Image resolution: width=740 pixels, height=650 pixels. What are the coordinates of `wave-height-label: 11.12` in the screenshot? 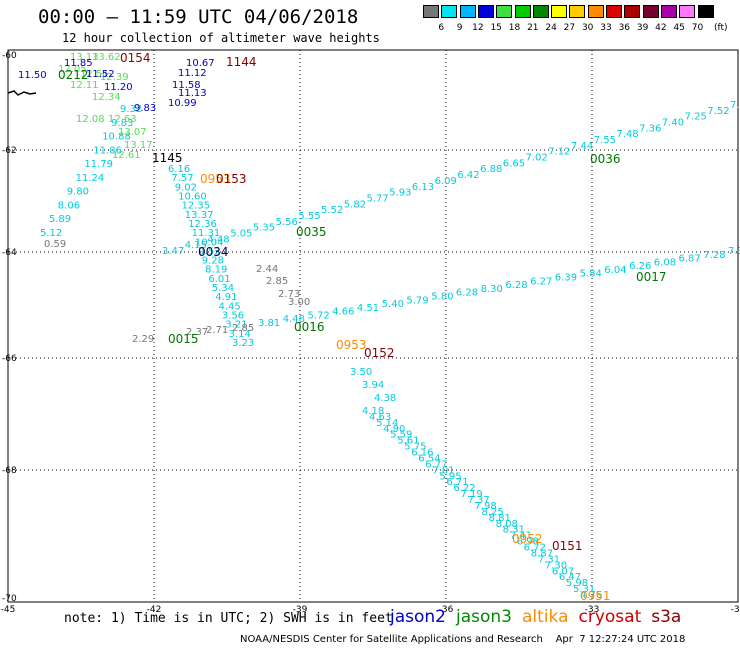 It's located at (192, 73).